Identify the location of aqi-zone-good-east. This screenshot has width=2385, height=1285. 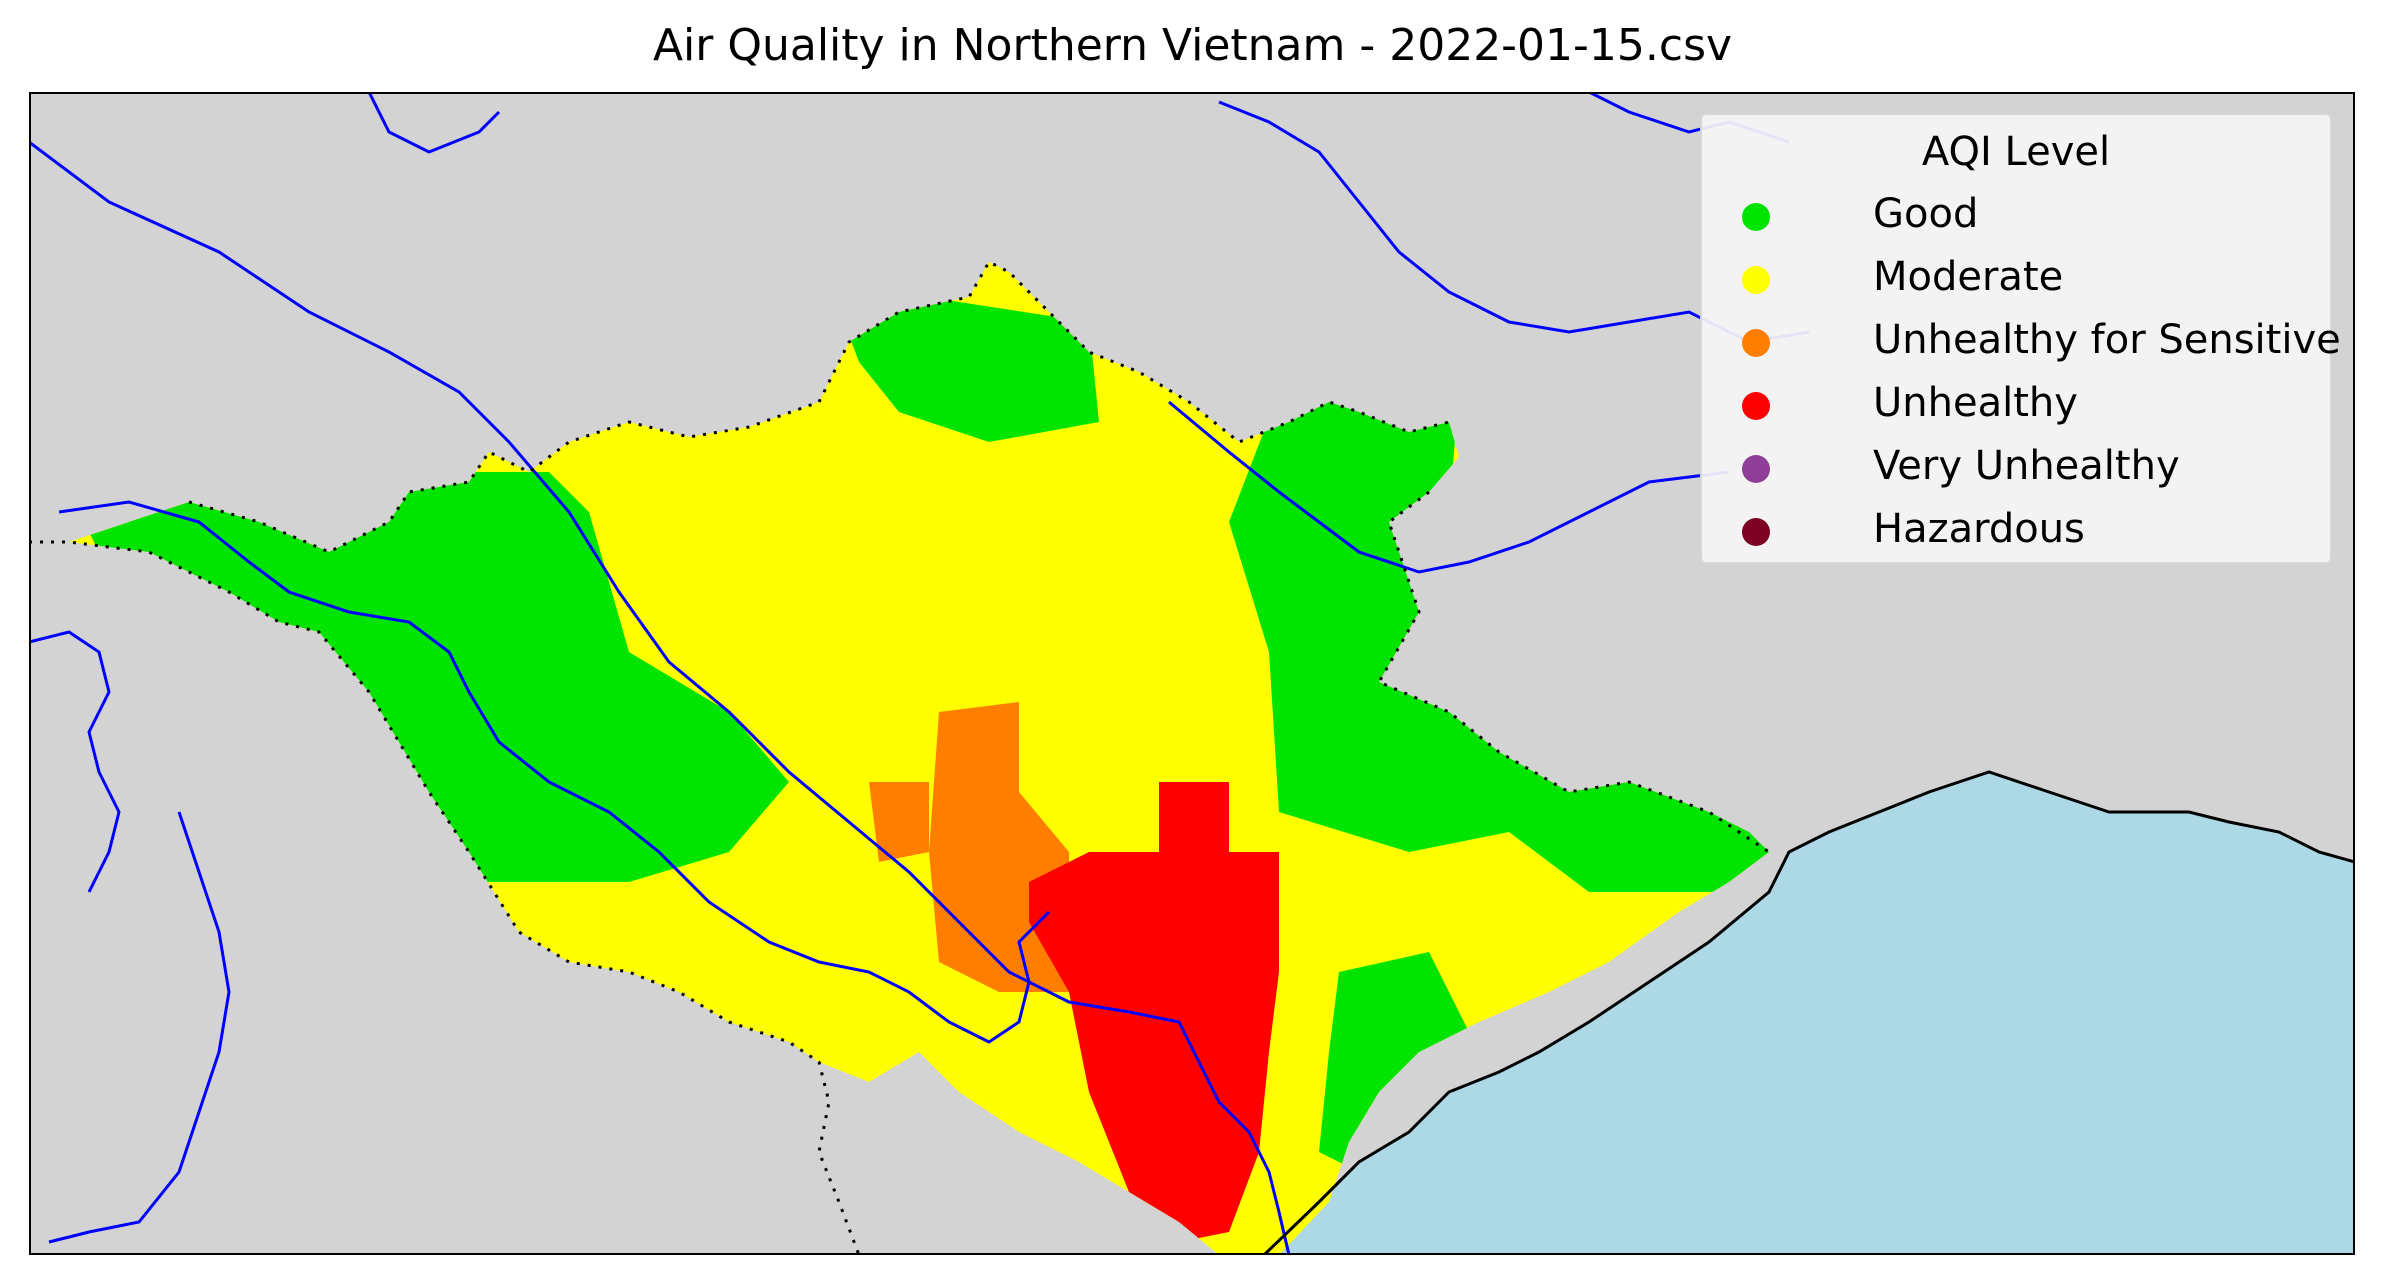
(1499, 642).